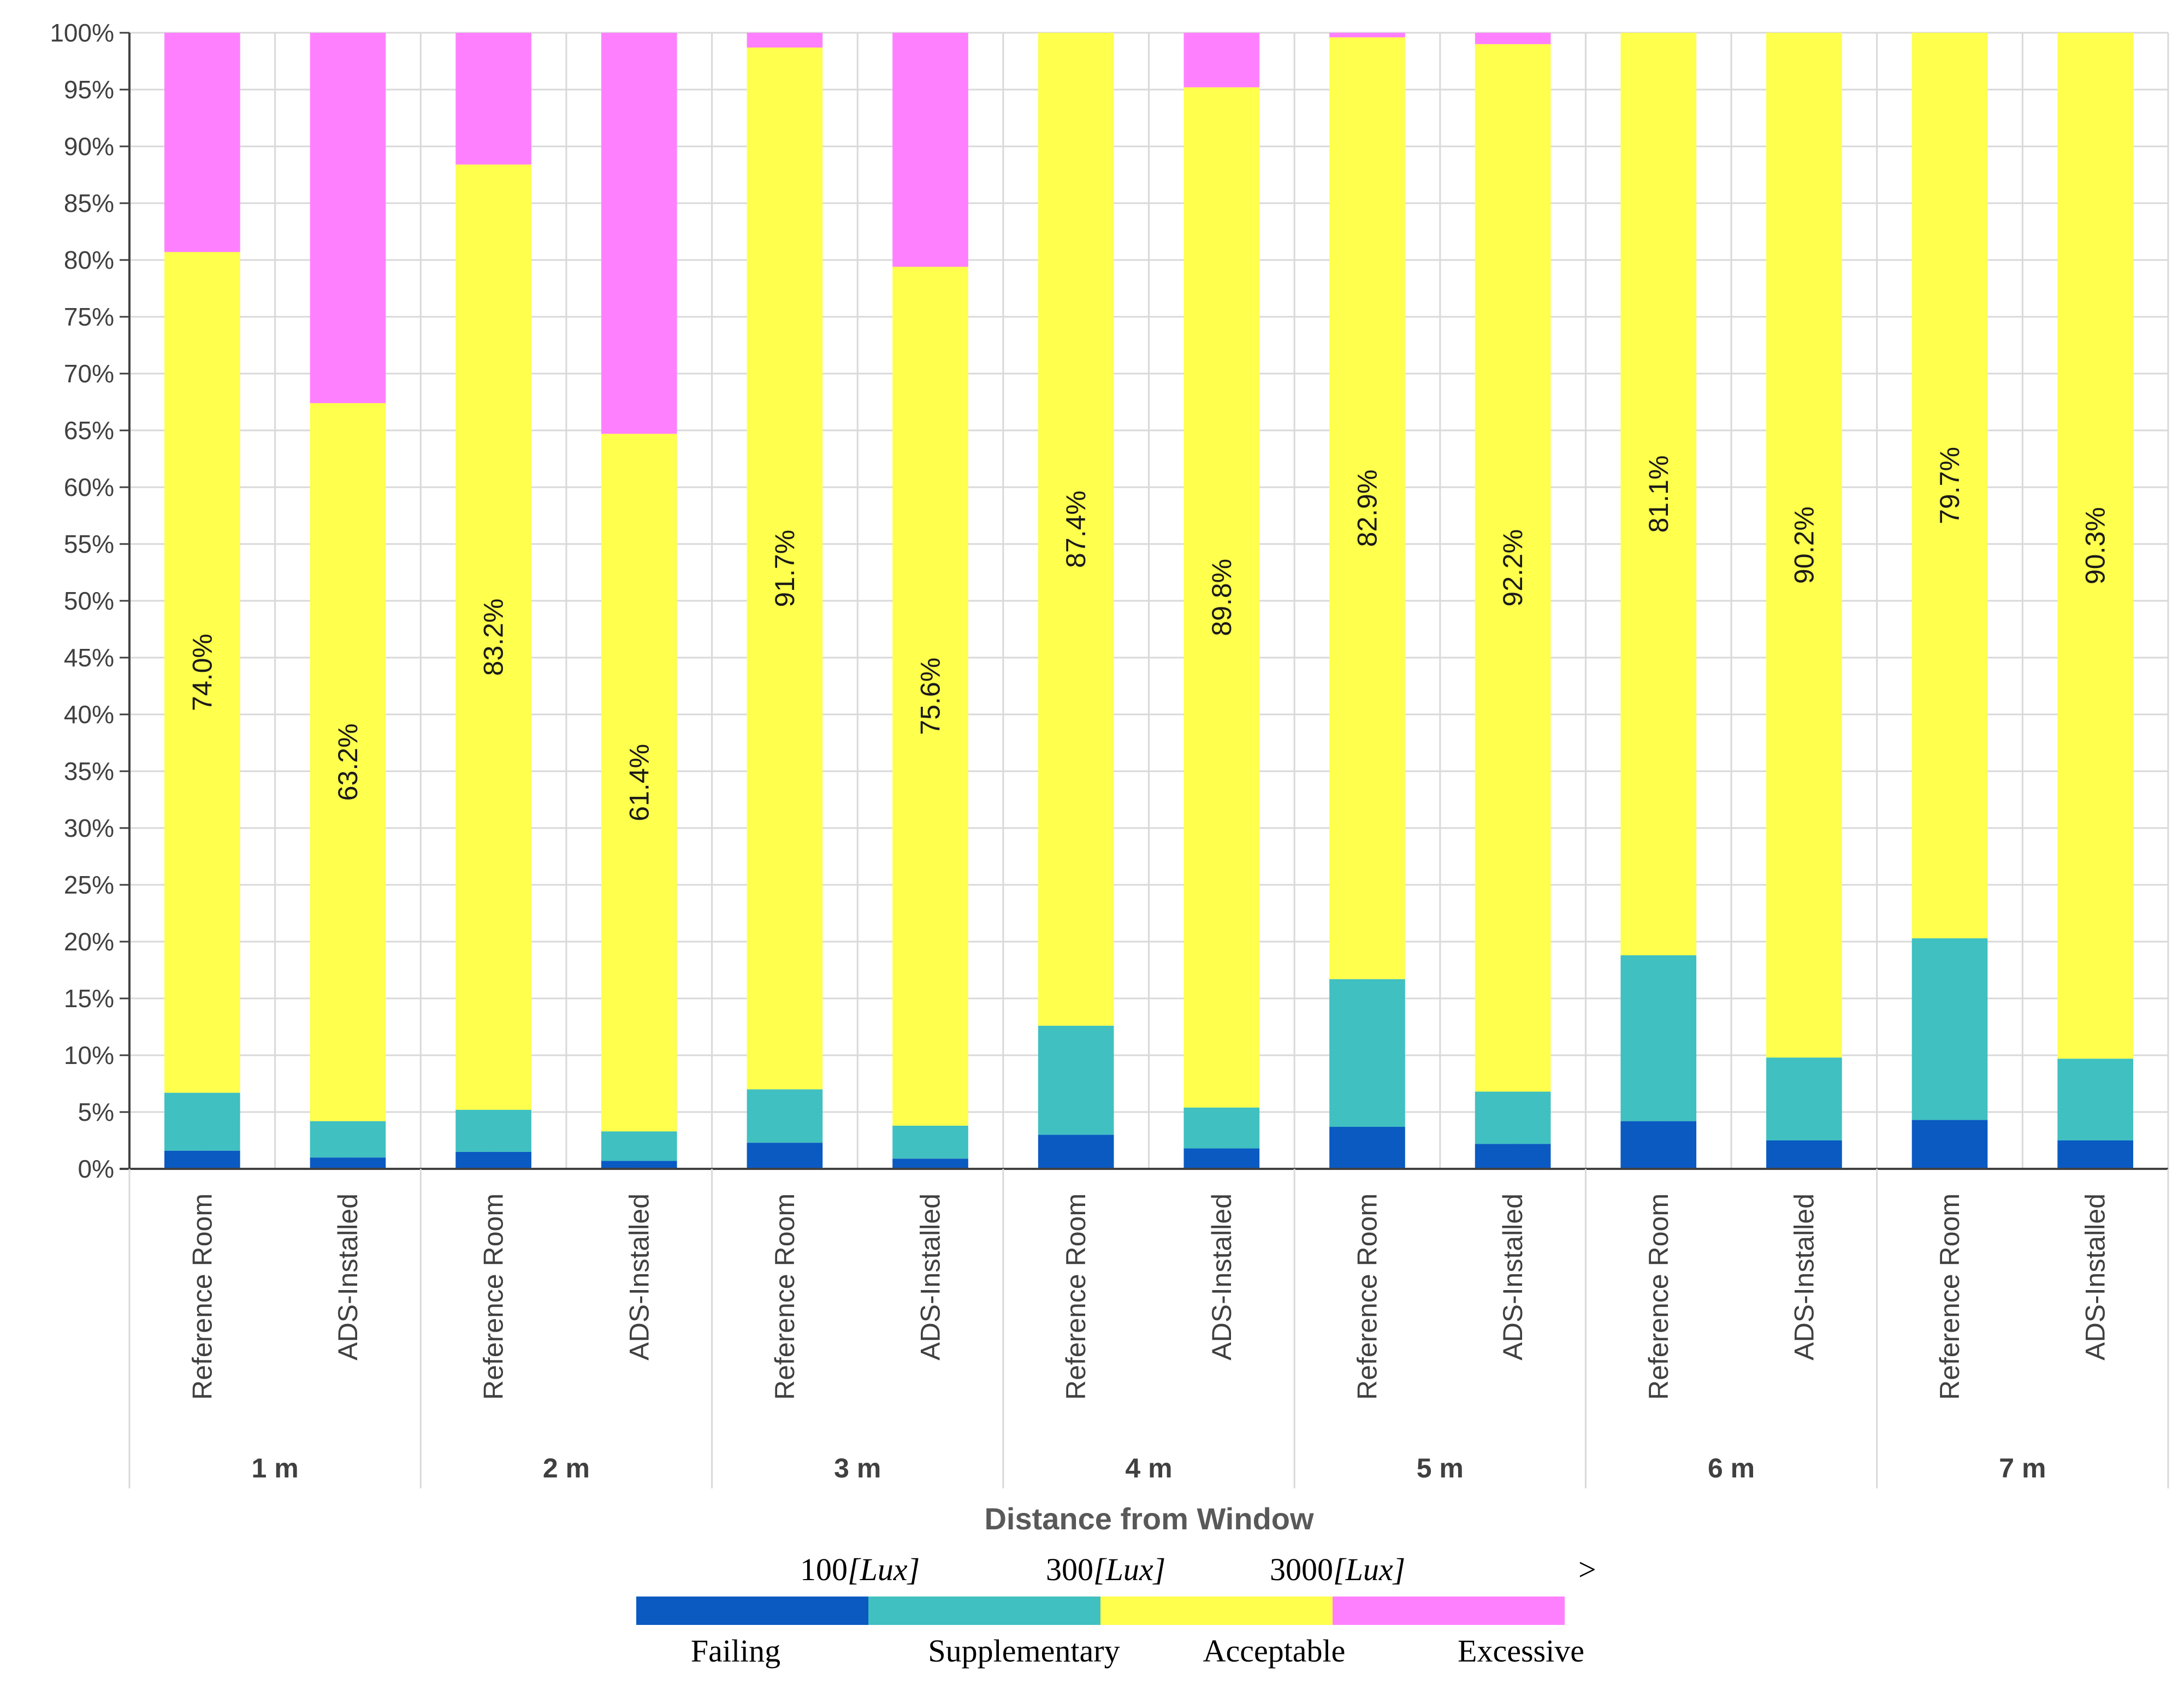 This screenshot has height=1685, width=2184. I want to click on y-tick-label: 10%, so click(89, 1055).